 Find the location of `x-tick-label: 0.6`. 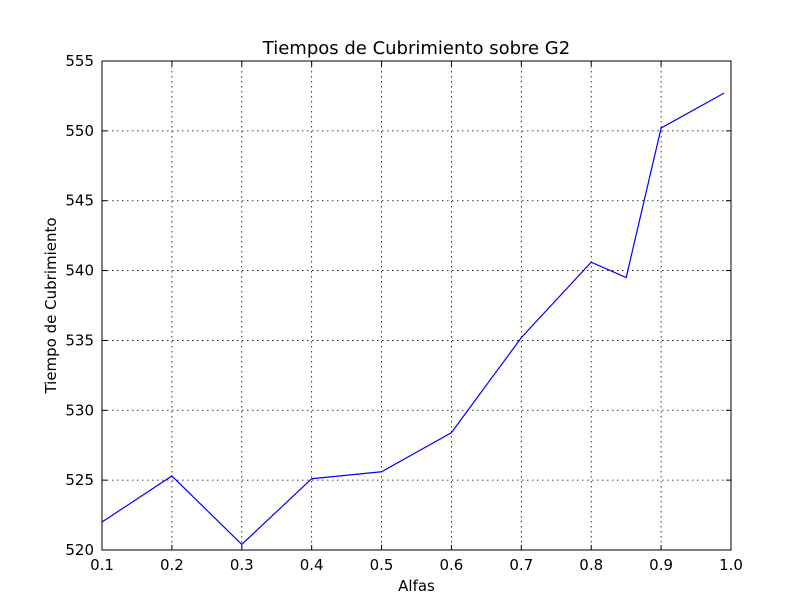

x-tick-label: 0.6 is located at coordinates (452, 565).